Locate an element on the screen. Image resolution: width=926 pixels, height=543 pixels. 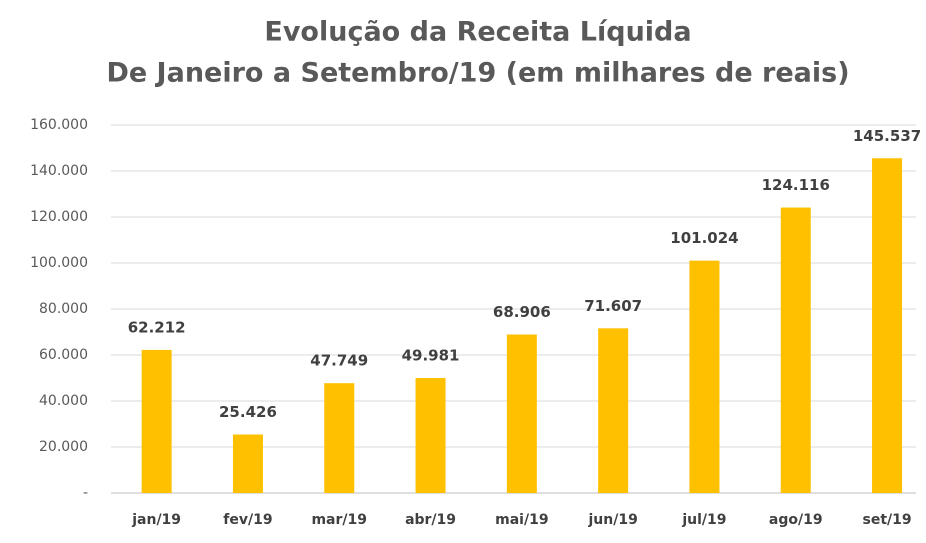
x-tick-label: mai/19 is located at coordinates (521, 520).